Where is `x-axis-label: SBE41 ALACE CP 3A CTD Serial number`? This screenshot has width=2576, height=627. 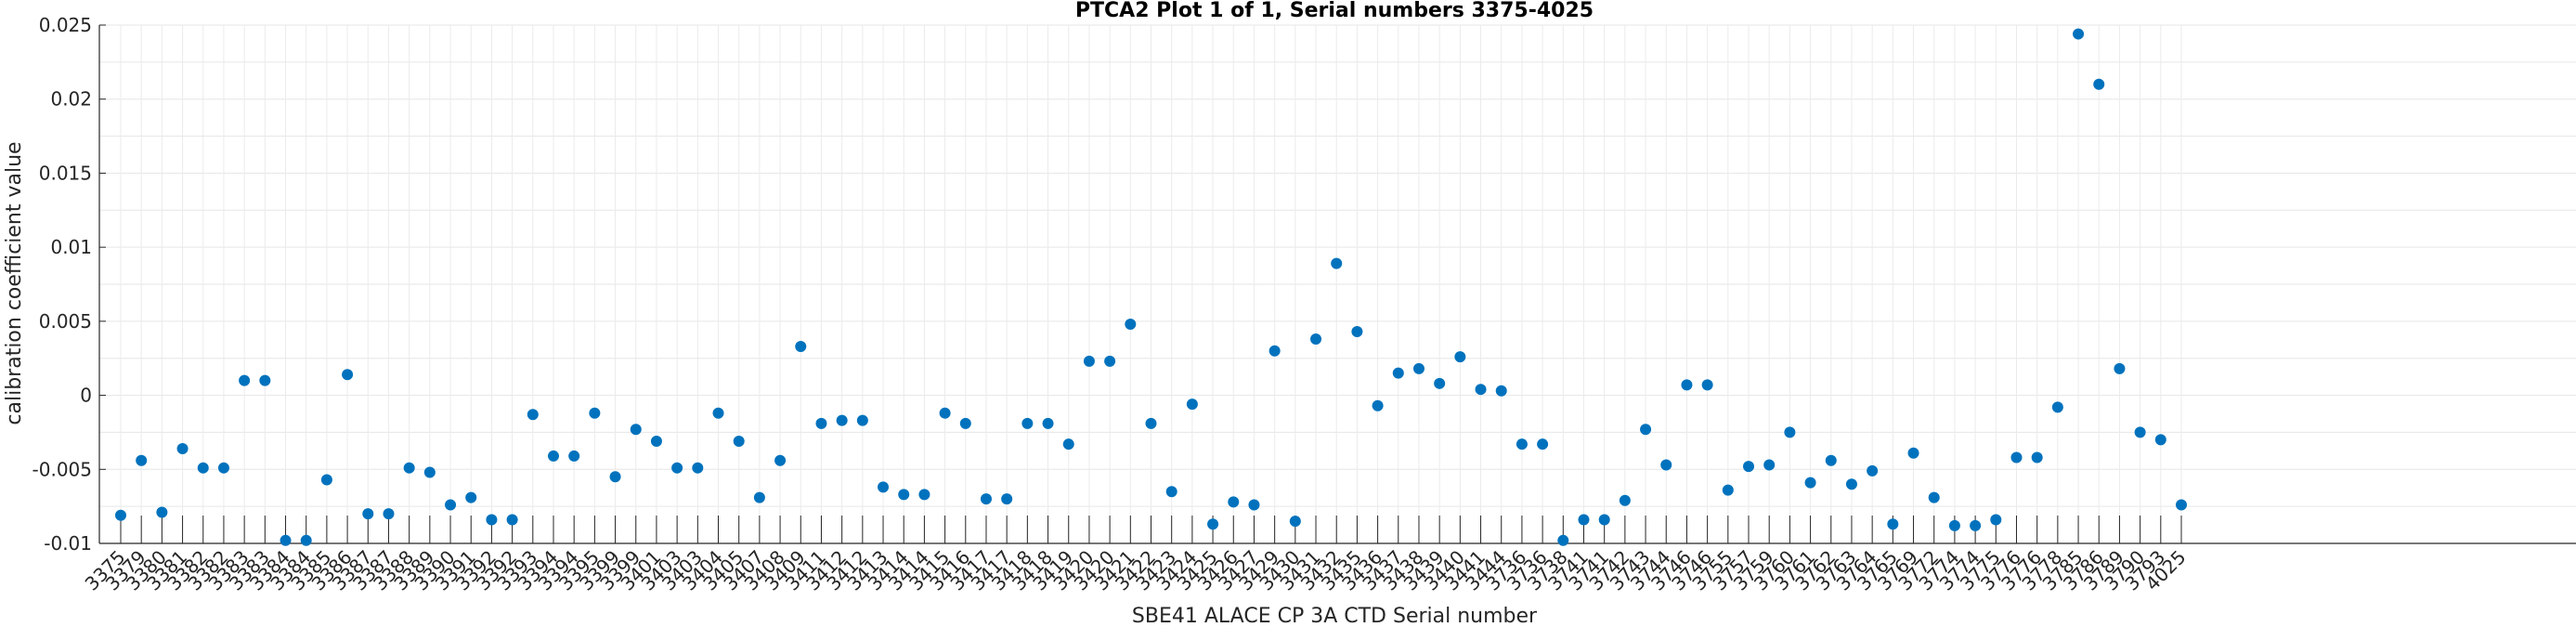
x-axis-label: SBE41 ALACE CP 3A CTD Serial number is located at coordinates (1335, 616).